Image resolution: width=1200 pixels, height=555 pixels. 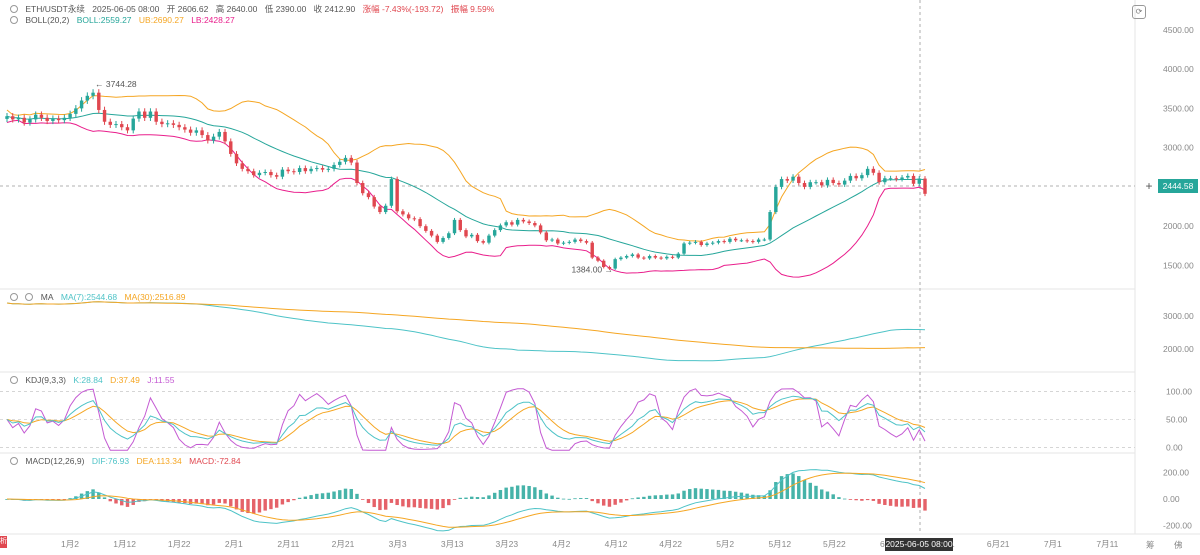 I want to click on boll-ub-label: UB:2690.27, so click(x=161, y=20).